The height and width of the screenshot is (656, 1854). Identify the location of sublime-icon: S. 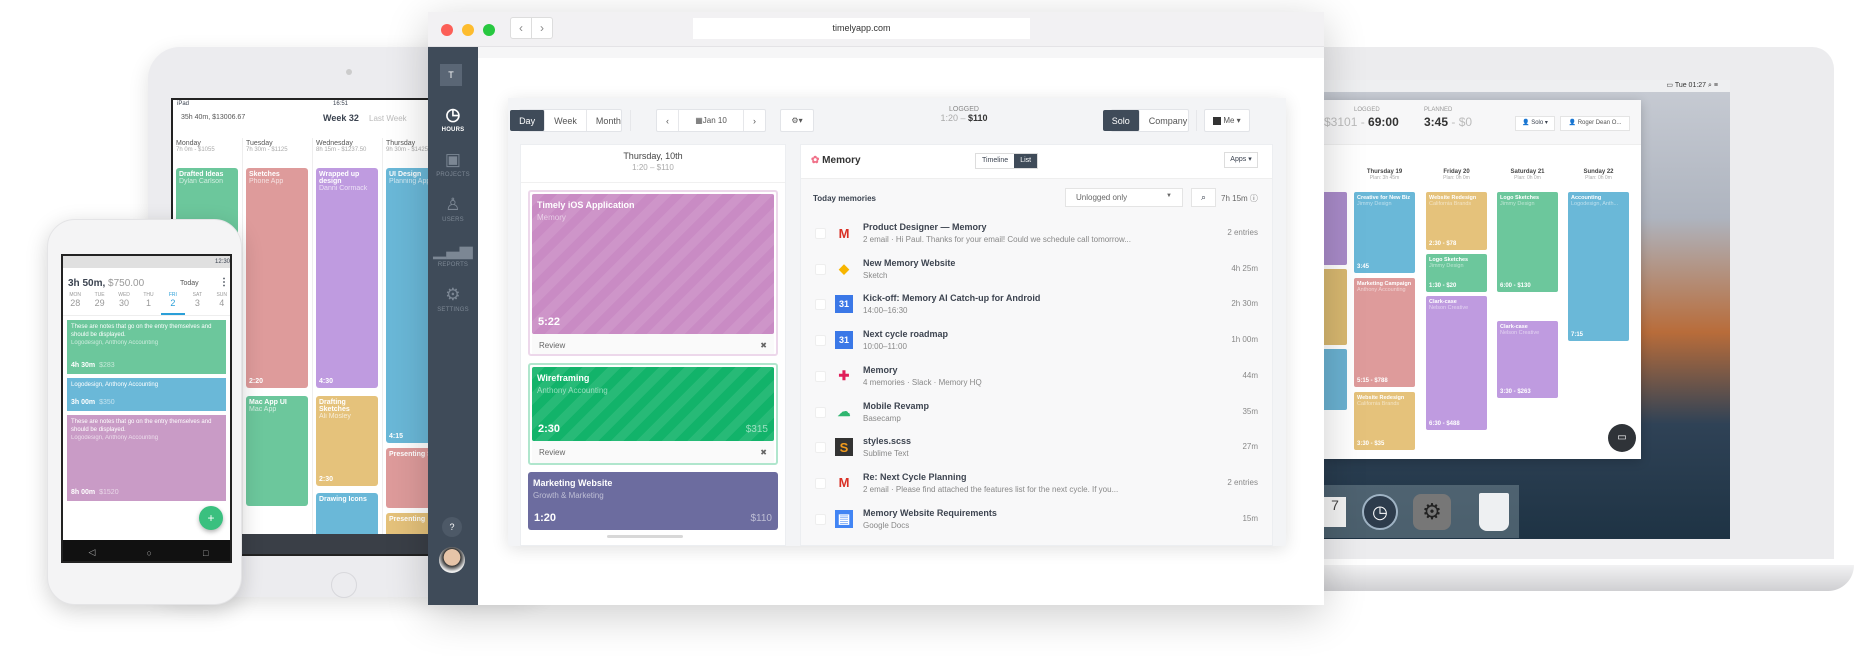
(844, 447).